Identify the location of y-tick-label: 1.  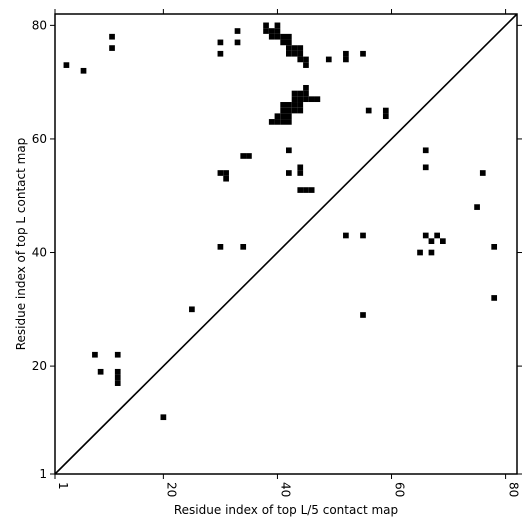
(43, 474).